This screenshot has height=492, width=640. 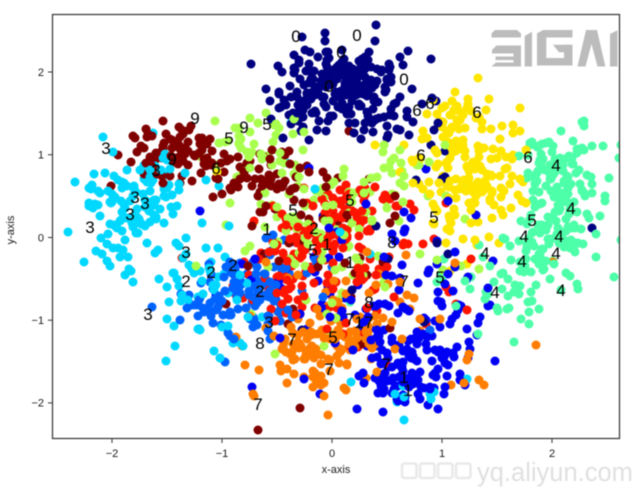 I want to click on svg-text: yq.aliyun.com, so click(x=555, y=473).